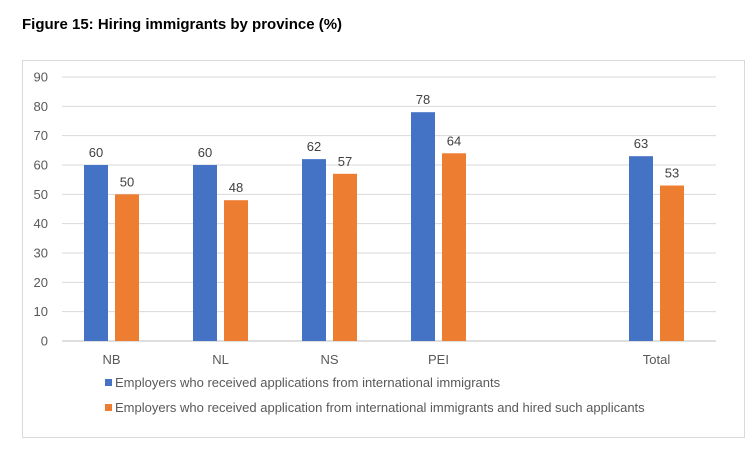 The width and height of the screenshot is (749, 464). Describe the element at coordinates (345, 161) in the screenshot. I see `data-label: 57` at that location.